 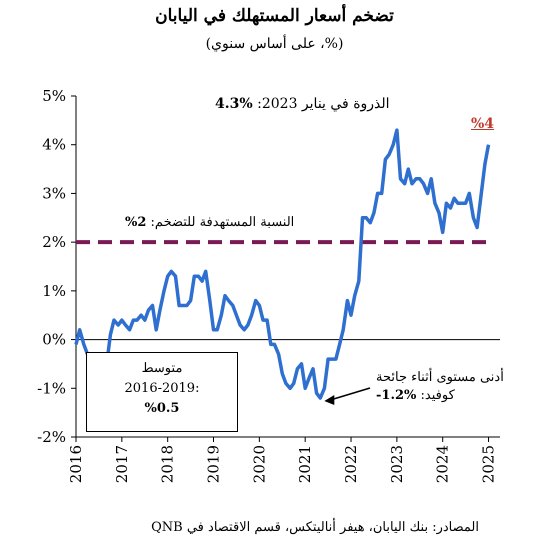 I want to click on x-tick-label: 2019, so click(x=214, y=464).